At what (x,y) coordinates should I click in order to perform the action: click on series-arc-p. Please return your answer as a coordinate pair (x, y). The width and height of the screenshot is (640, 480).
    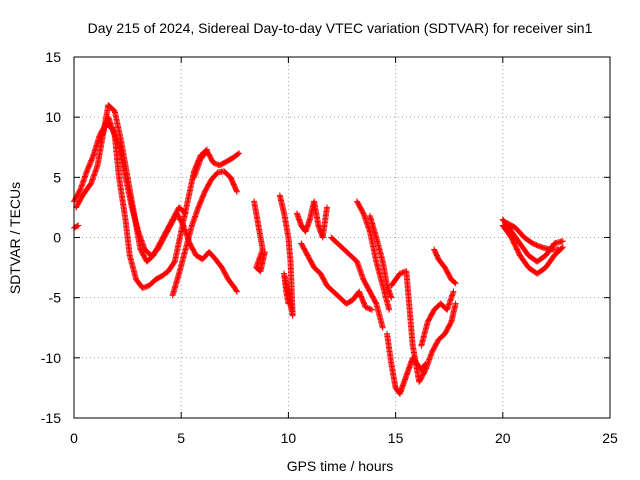
    Looking at the image, I should click on (437, 318).